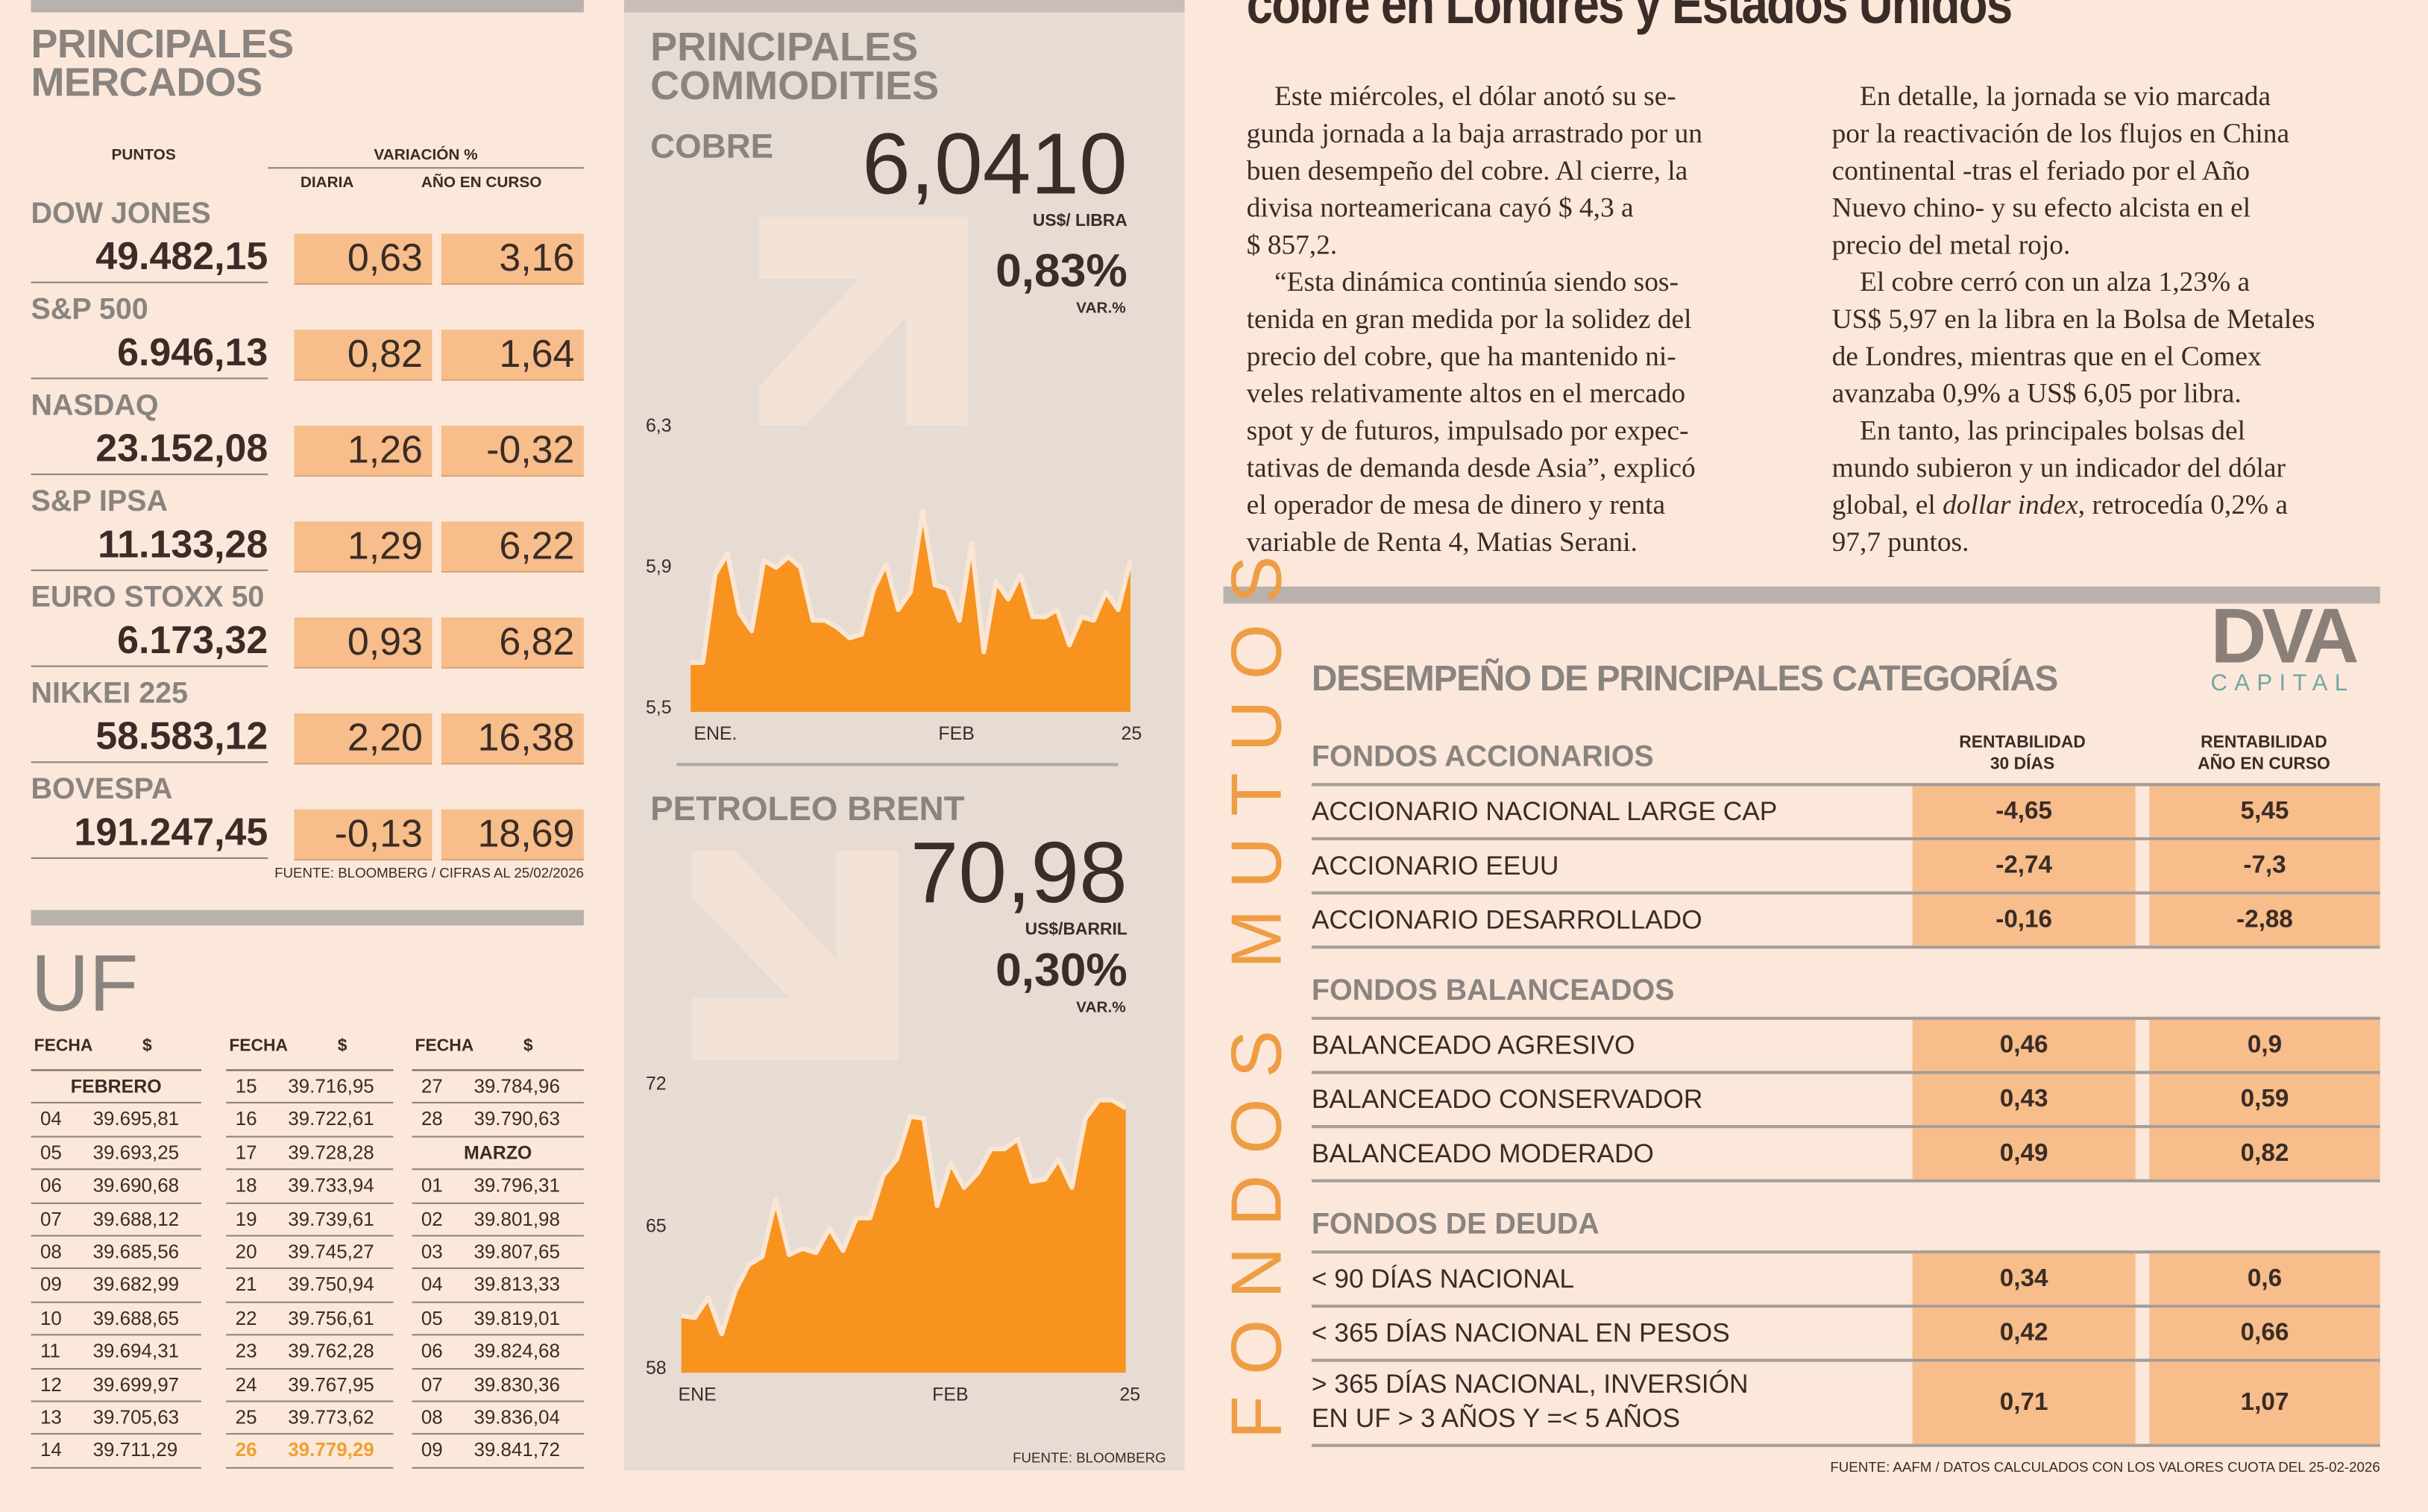  I want to click on col-daily-header: DIARIA, so click(327, 183).